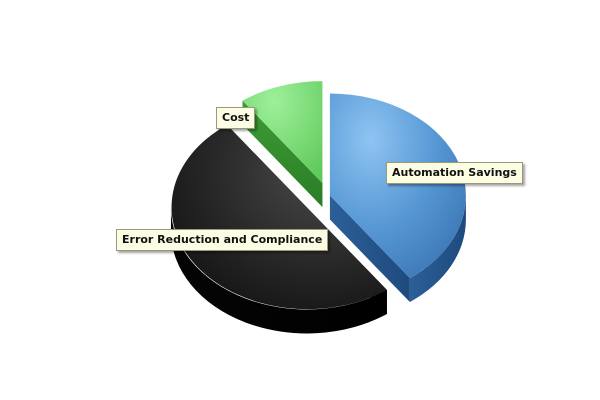  What do you see at coordinates (282, 144) in the screenshot?
I see `slice-cost` at bounding box center [282, 144].